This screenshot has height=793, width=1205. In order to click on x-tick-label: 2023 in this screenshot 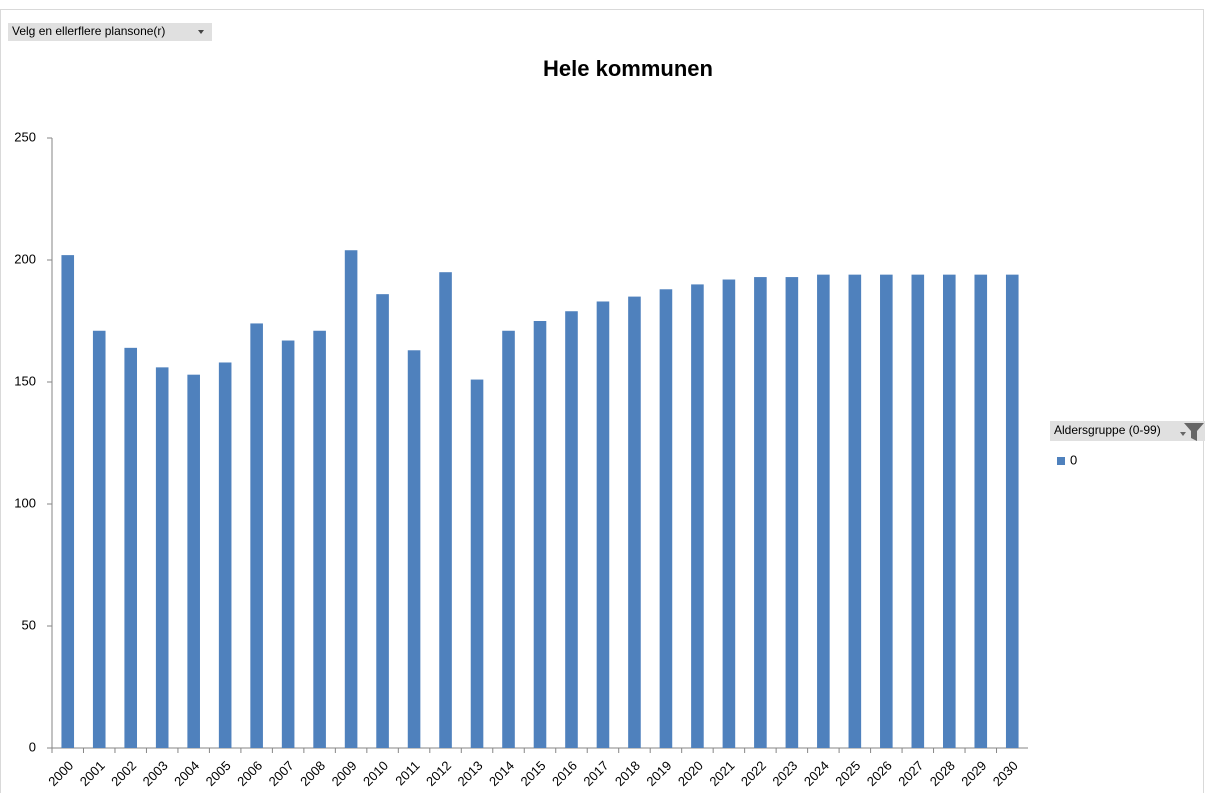, I will do `click(784, 773)`.